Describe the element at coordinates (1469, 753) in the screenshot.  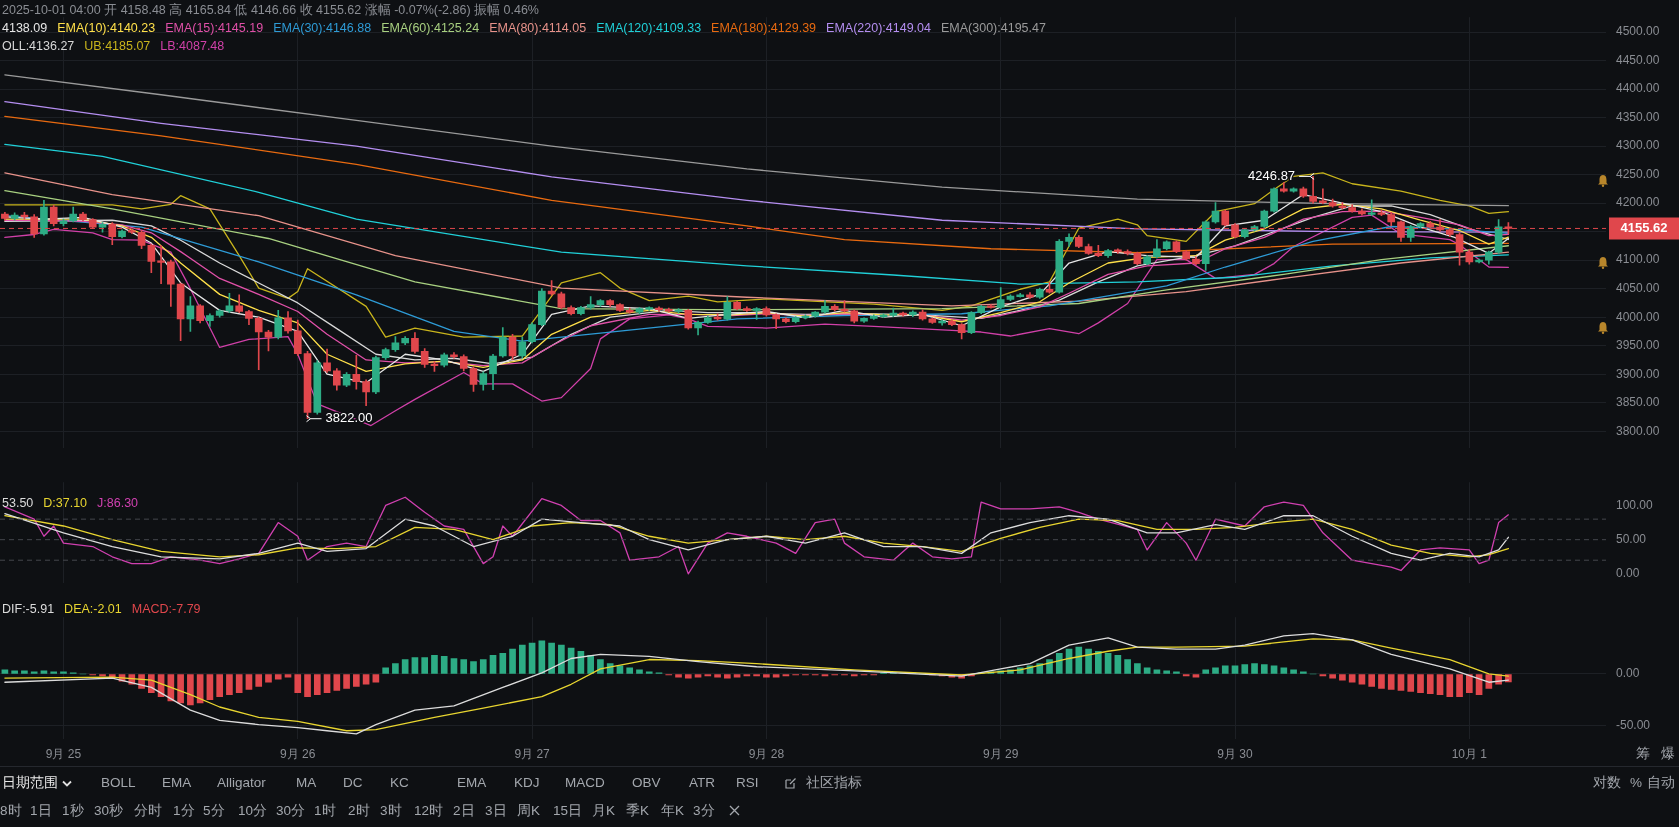
I see `x-tick-label: 10月 1` at that location.